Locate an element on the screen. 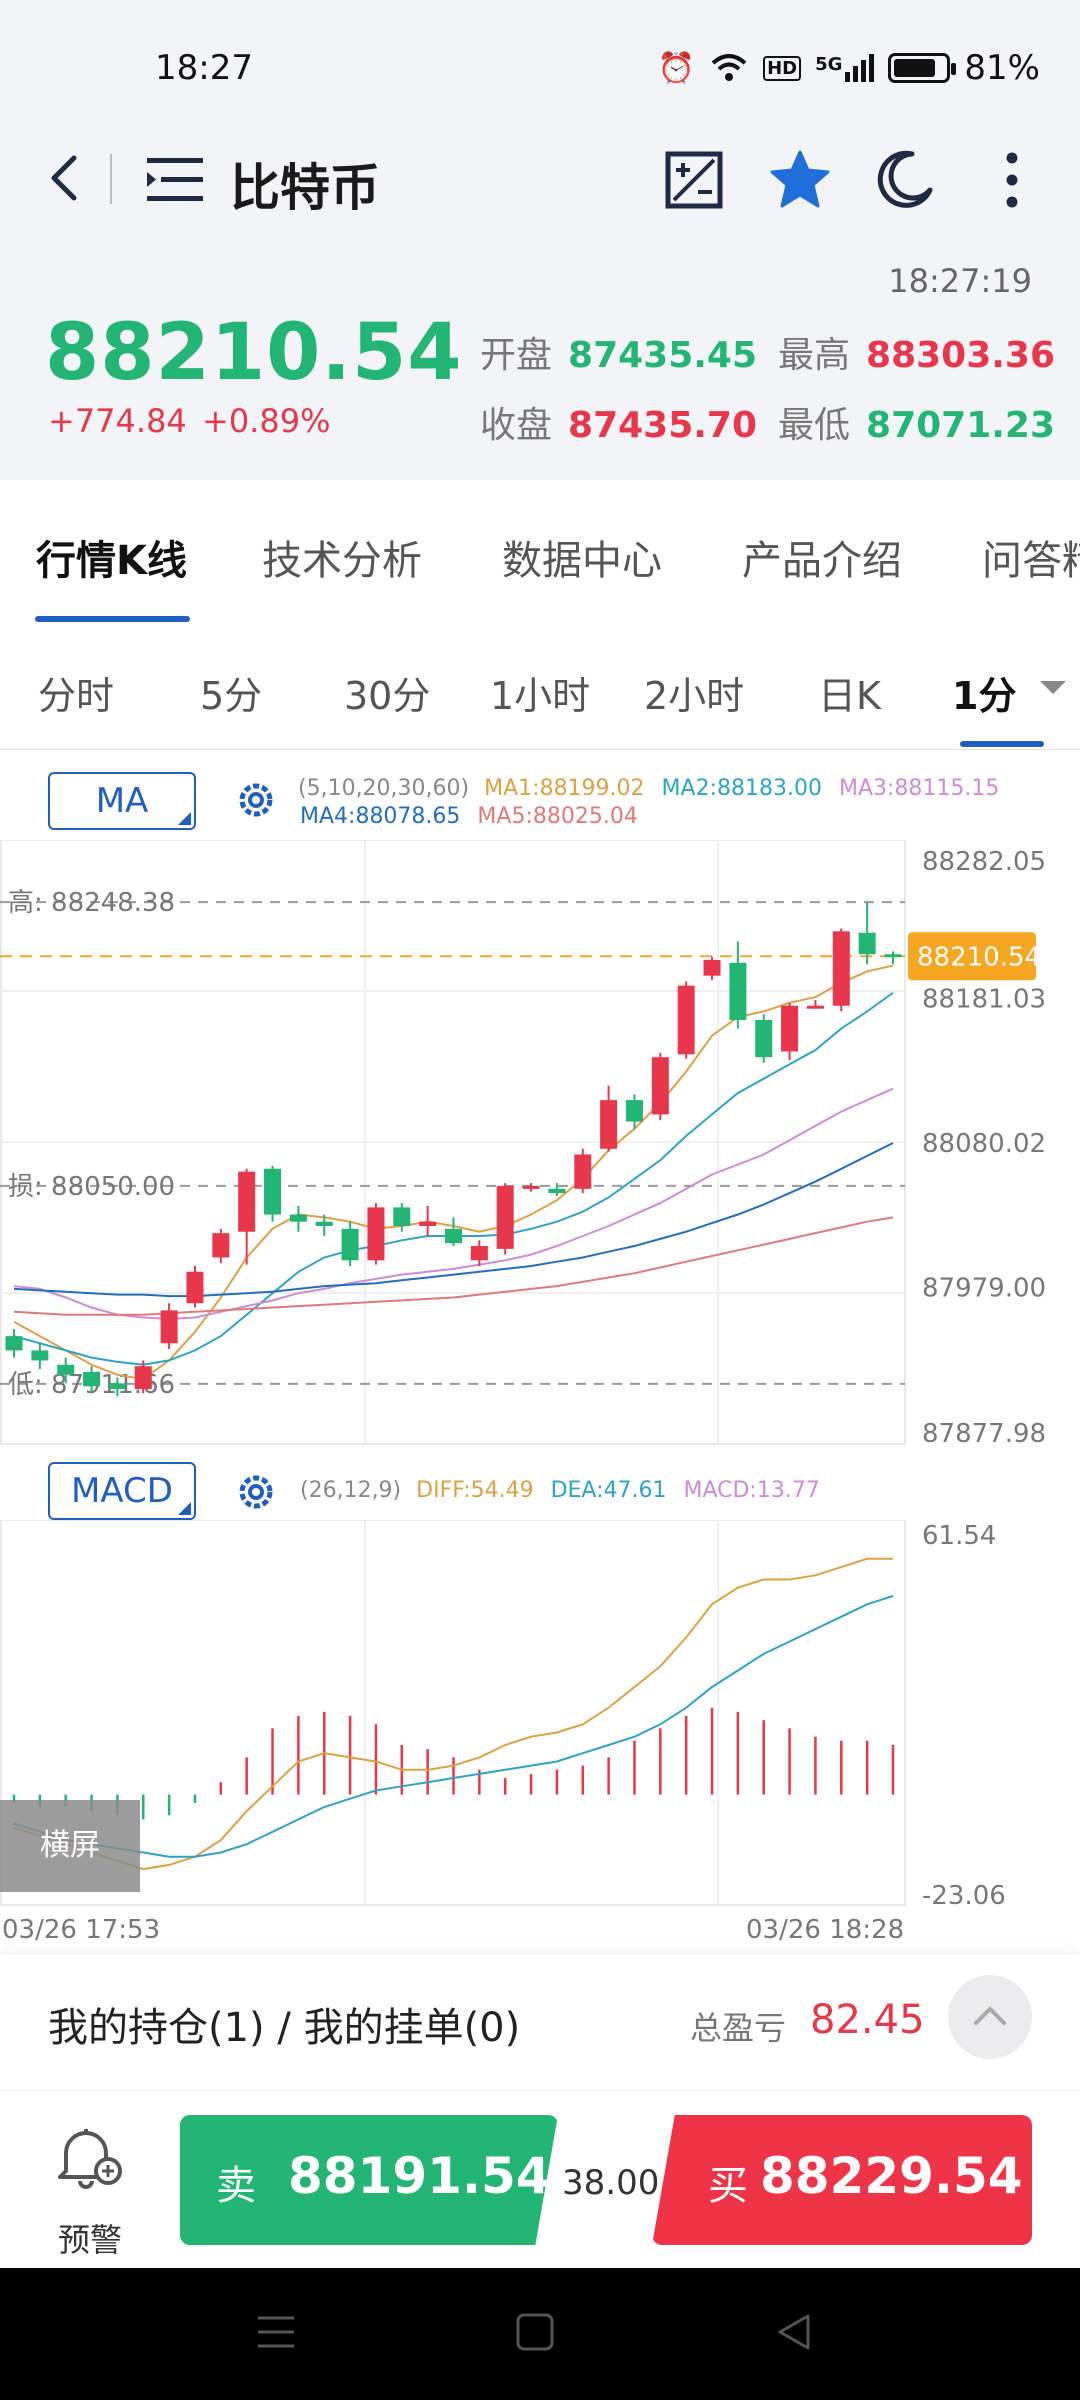 The height and width of the screenshot is (2400, 1080). close-stat: 收盘 87435.70 is located at coordinates (619, 425).